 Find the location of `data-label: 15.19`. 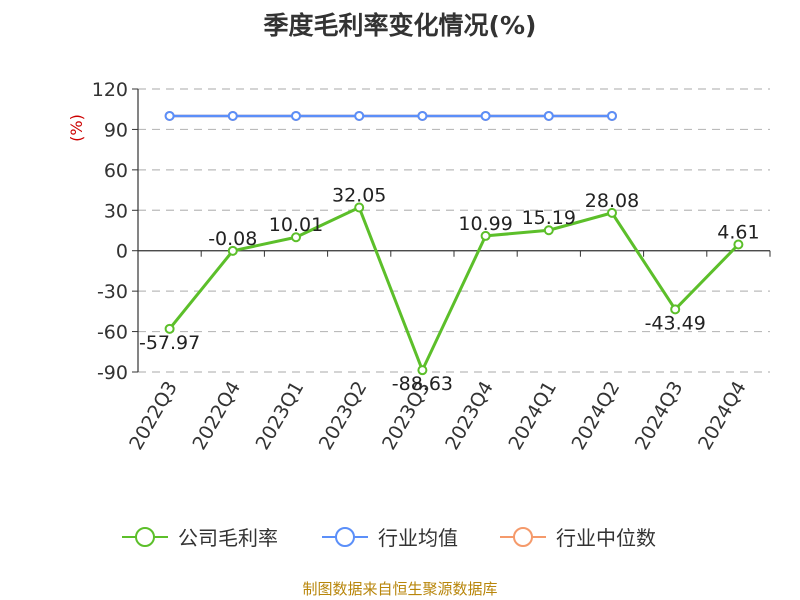

data-label: 15.19 is located at coordinates (549, 218).